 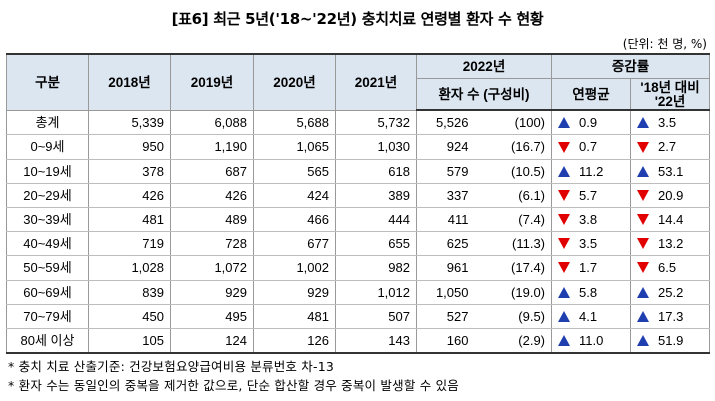 I want to click on cell-2022-ratio: (19.0), so click(x=511, y=292).